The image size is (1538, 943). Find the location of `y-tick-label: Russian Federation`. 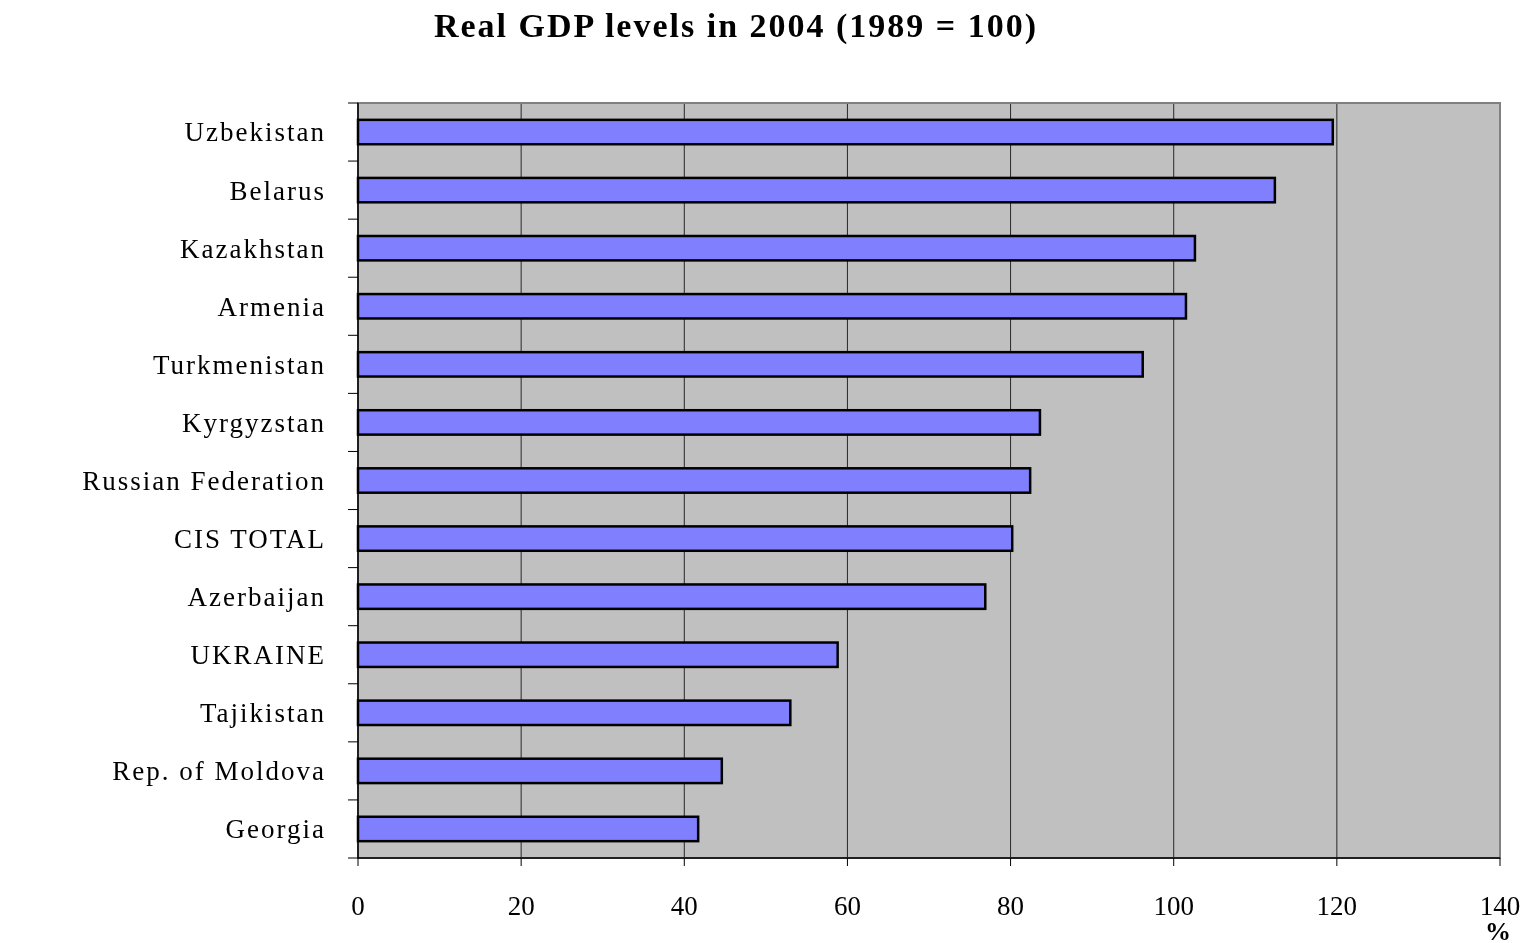

y-tick-label: Russian Federation is located at coordinates (204, 480).